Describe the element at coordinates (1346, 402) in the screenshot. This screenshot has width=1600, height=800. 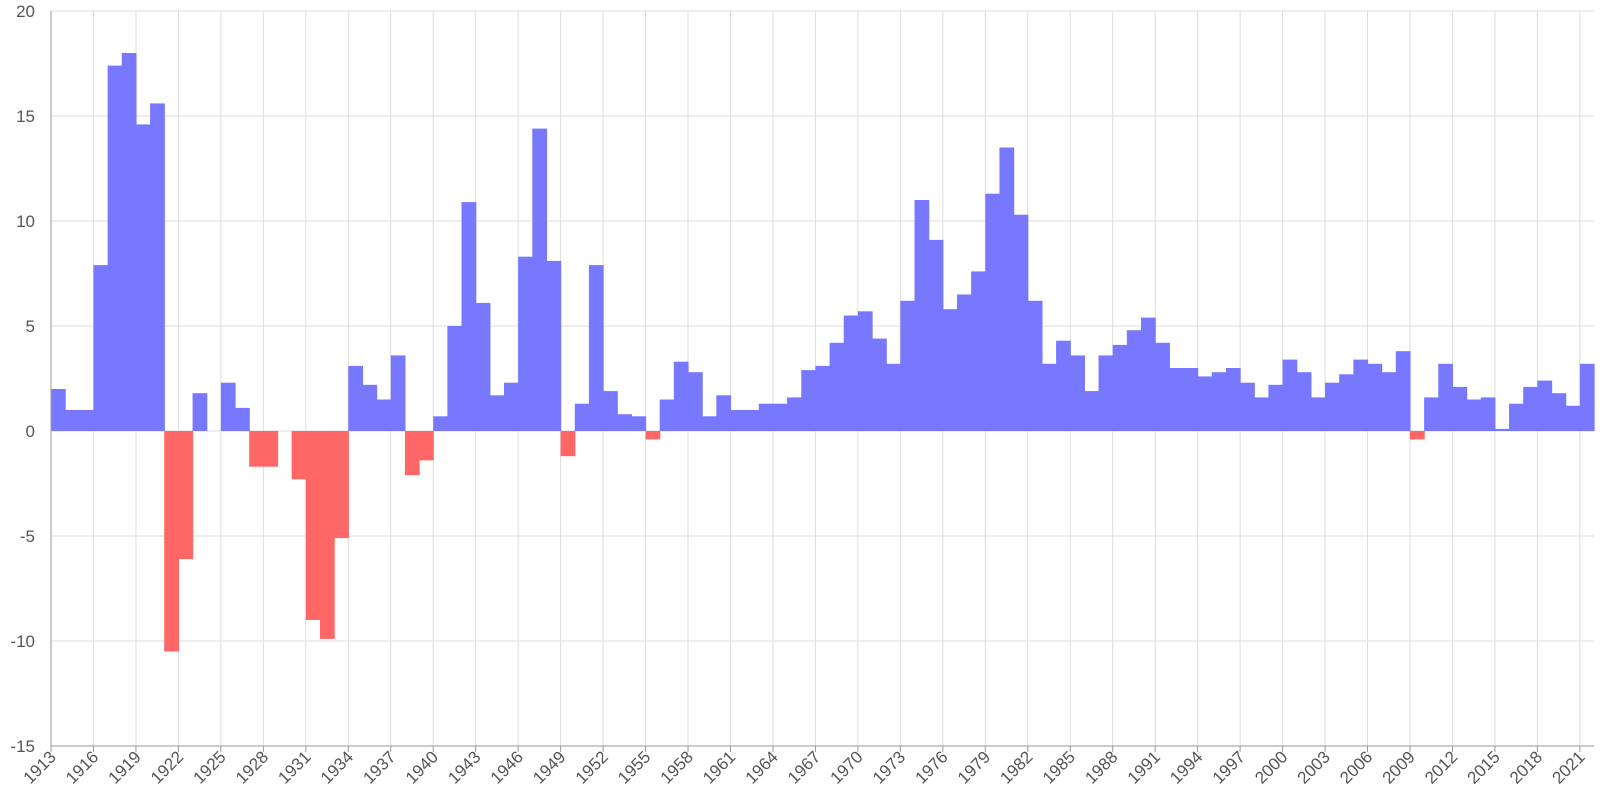
I see `bar-2004` at that location.